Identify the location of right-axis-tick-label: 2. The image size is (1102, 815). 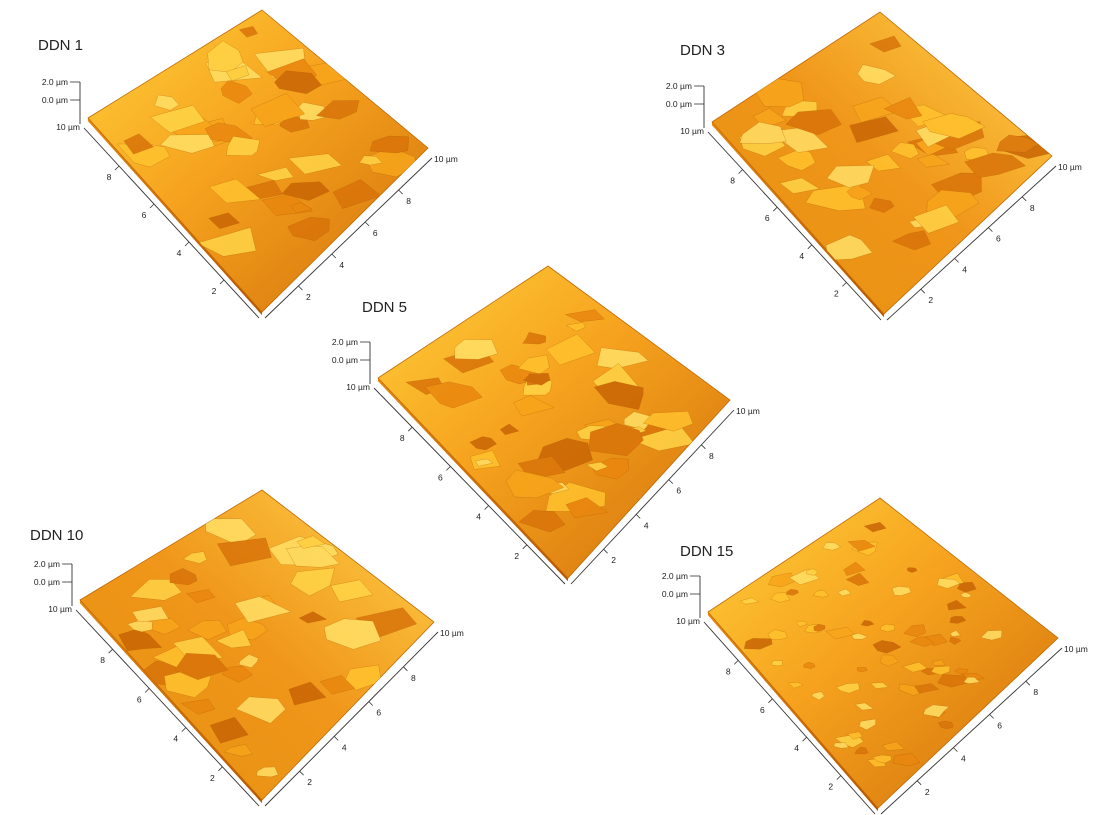
(309, 782).